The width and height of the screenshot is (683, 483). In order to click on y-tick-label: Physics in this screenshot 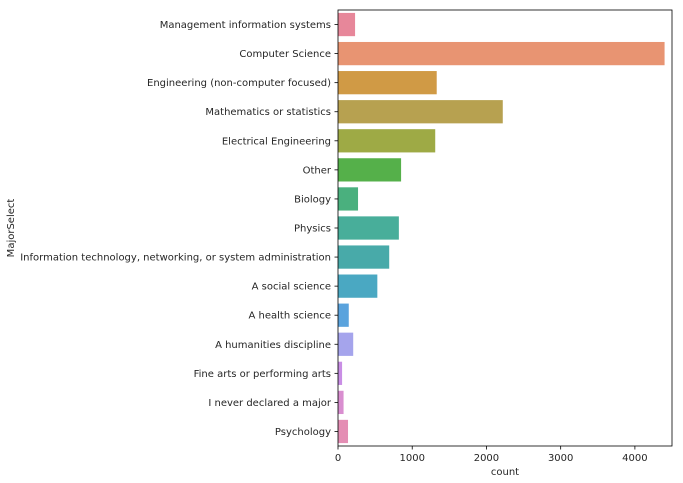, I will do `click(312, 229)`.